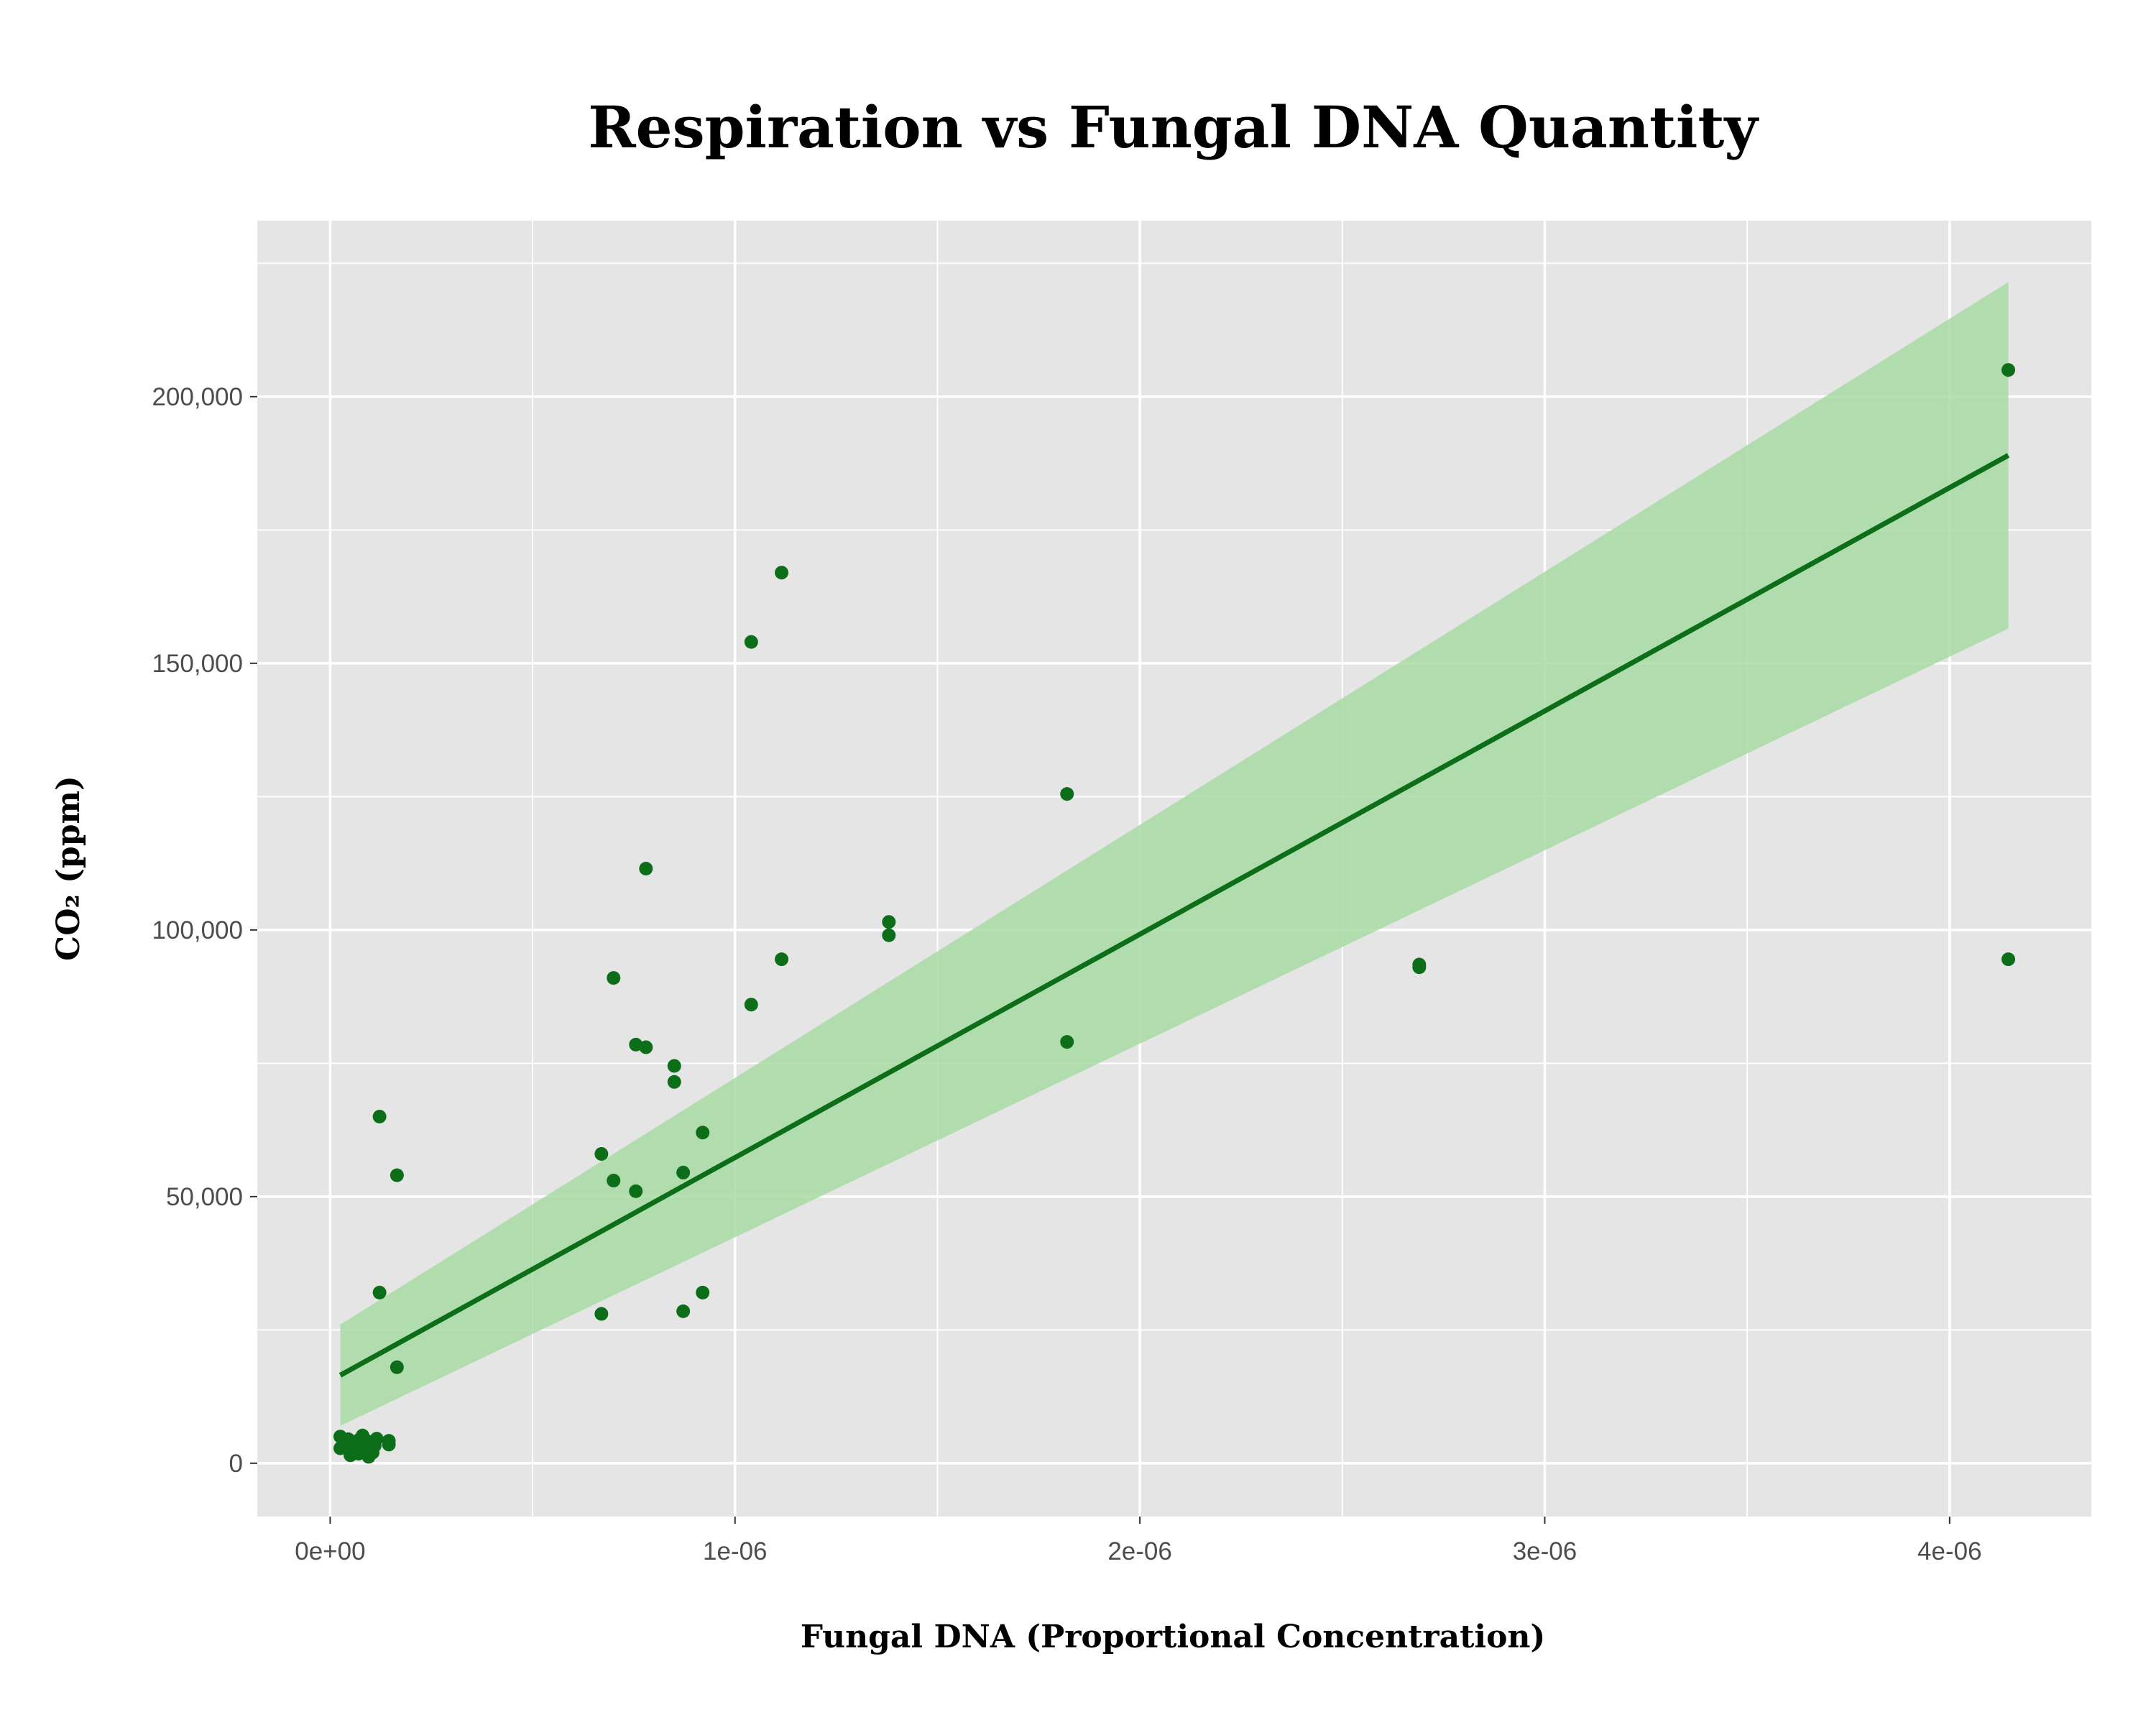 The width and height of the screenshot is (2156, 1725). What do you see at coordinates (68, 868) in the screenshot?
I see `y-axis-title: CO₂ (ppm)` at bounding box center [68, 868].